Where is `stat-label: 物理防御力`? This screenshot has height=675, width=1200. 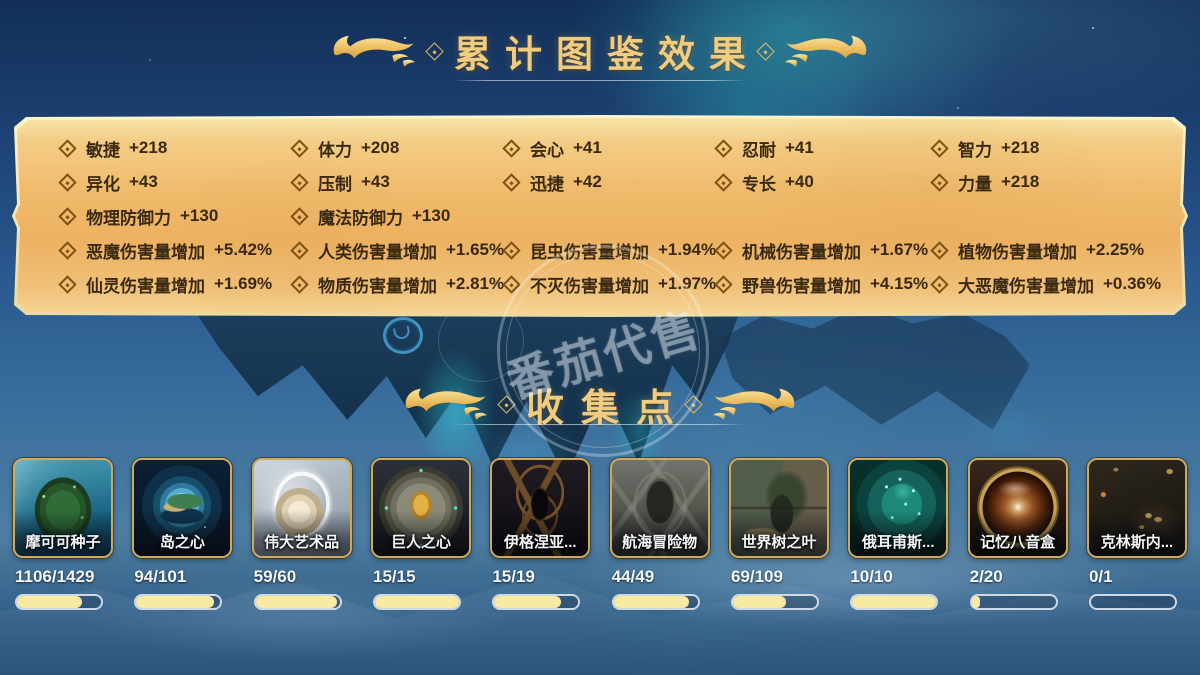
stat-label: 物理防御力 is located at coordinates (128, 218).